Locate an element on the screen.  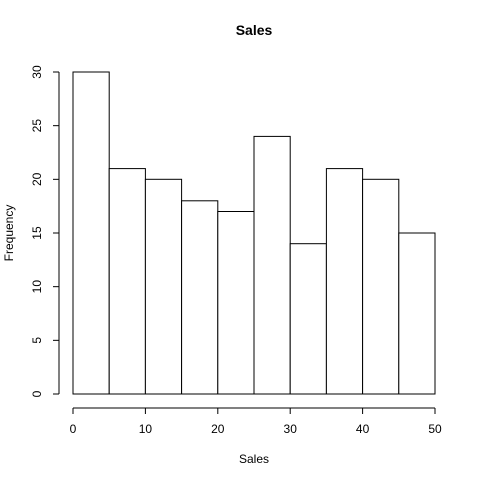
x-tick-label: 30 is located at coordinates (291, 429).